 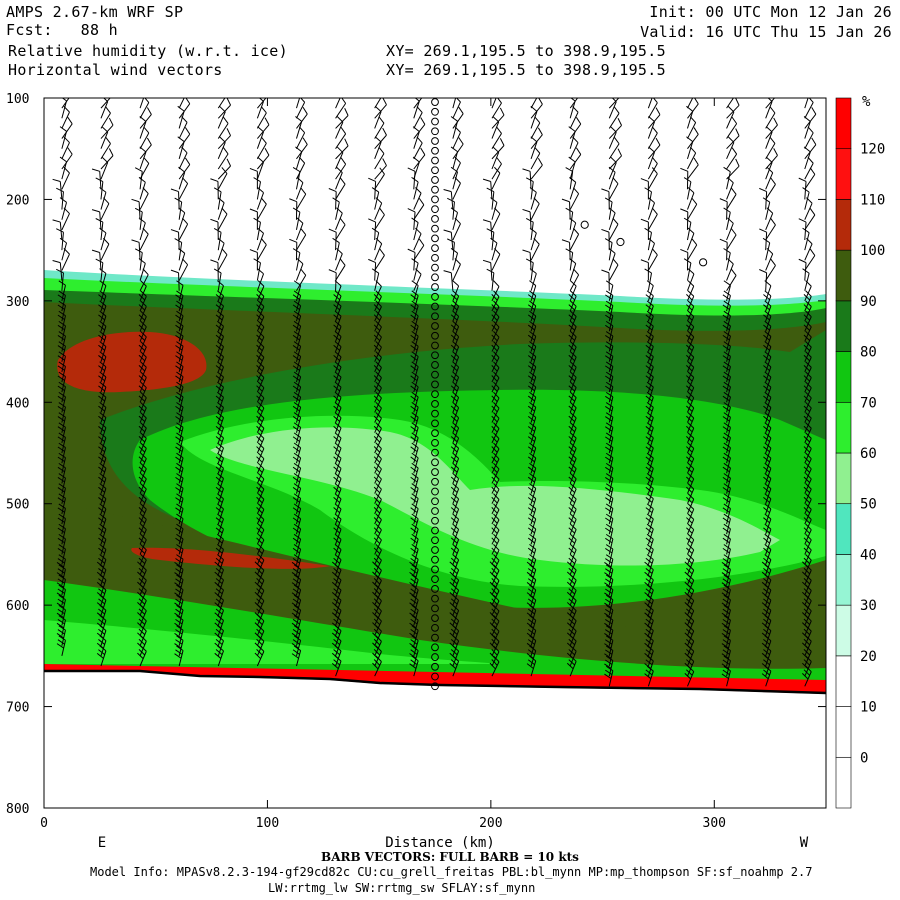 I want to click on vector-name: Horizontal wind vectors, so click(x=115, y=70).